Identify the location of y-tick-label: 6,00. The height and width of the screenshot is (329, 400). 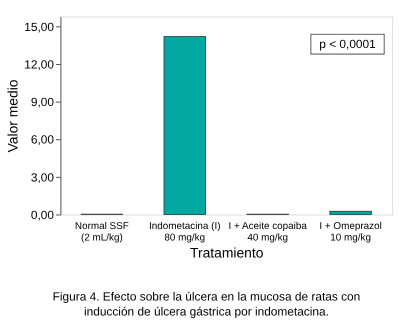
(42, 139).